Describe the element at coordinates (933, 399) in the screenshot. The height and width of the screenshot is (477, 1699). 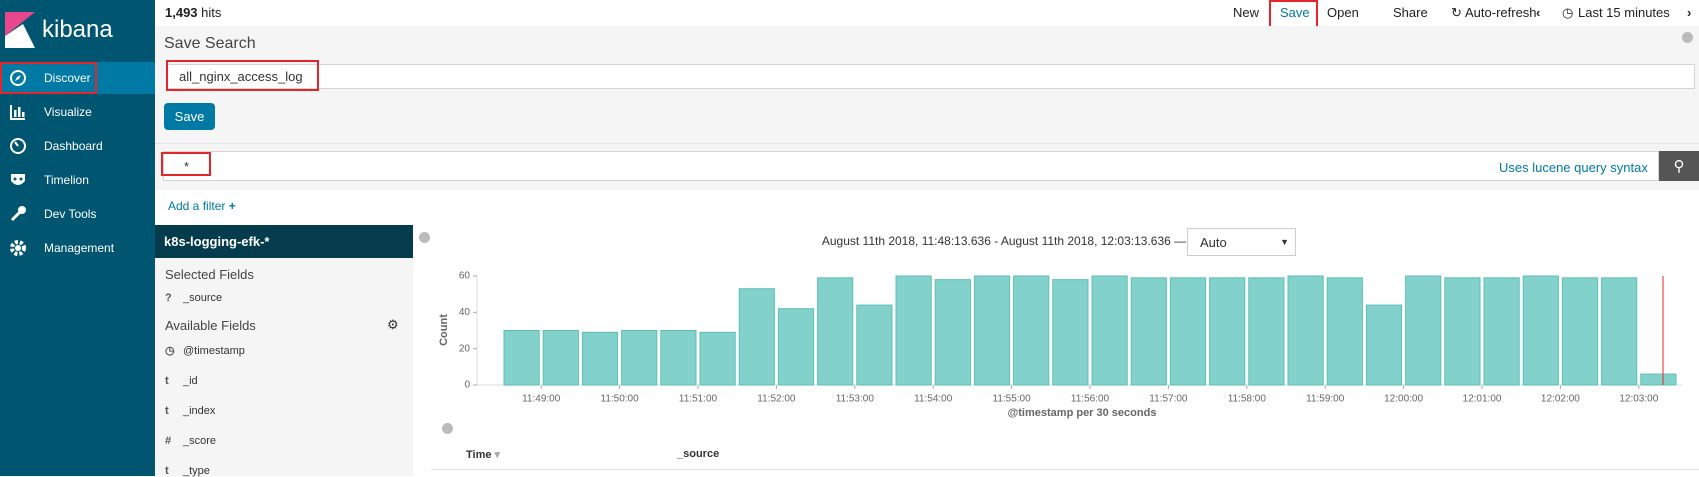
I see `x-tick-label: 11:54:00` at that location.